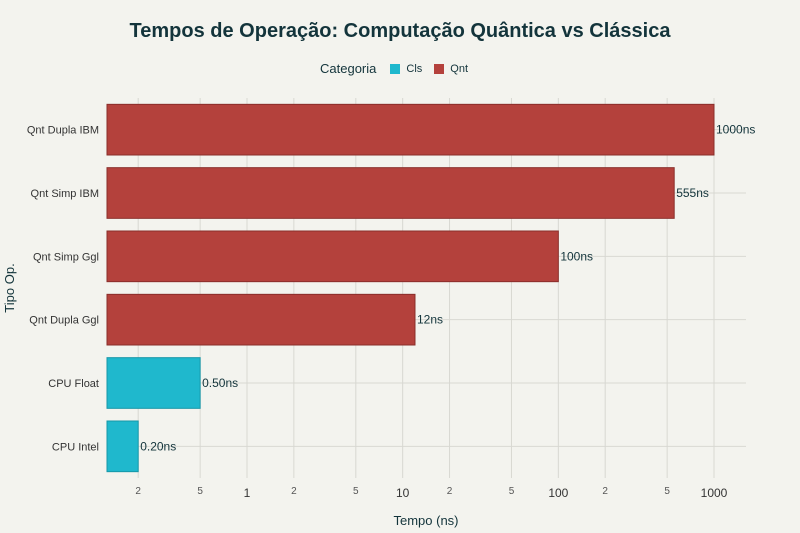  What do you see at coordinates (64, 321) in the screenshot?
I see `category-label: Qnt Dupla Ggl` at bounding box center [64, 321].